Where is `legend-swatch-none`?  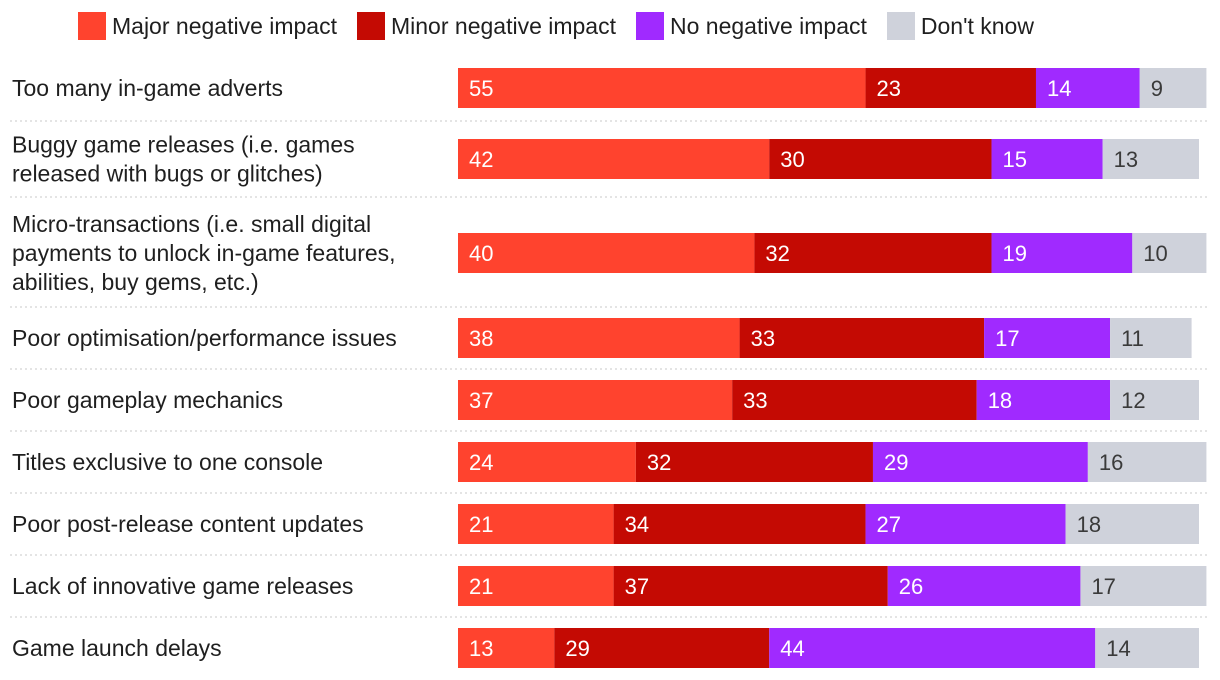 legend-swatch-none is located at coordinates (650, 26).